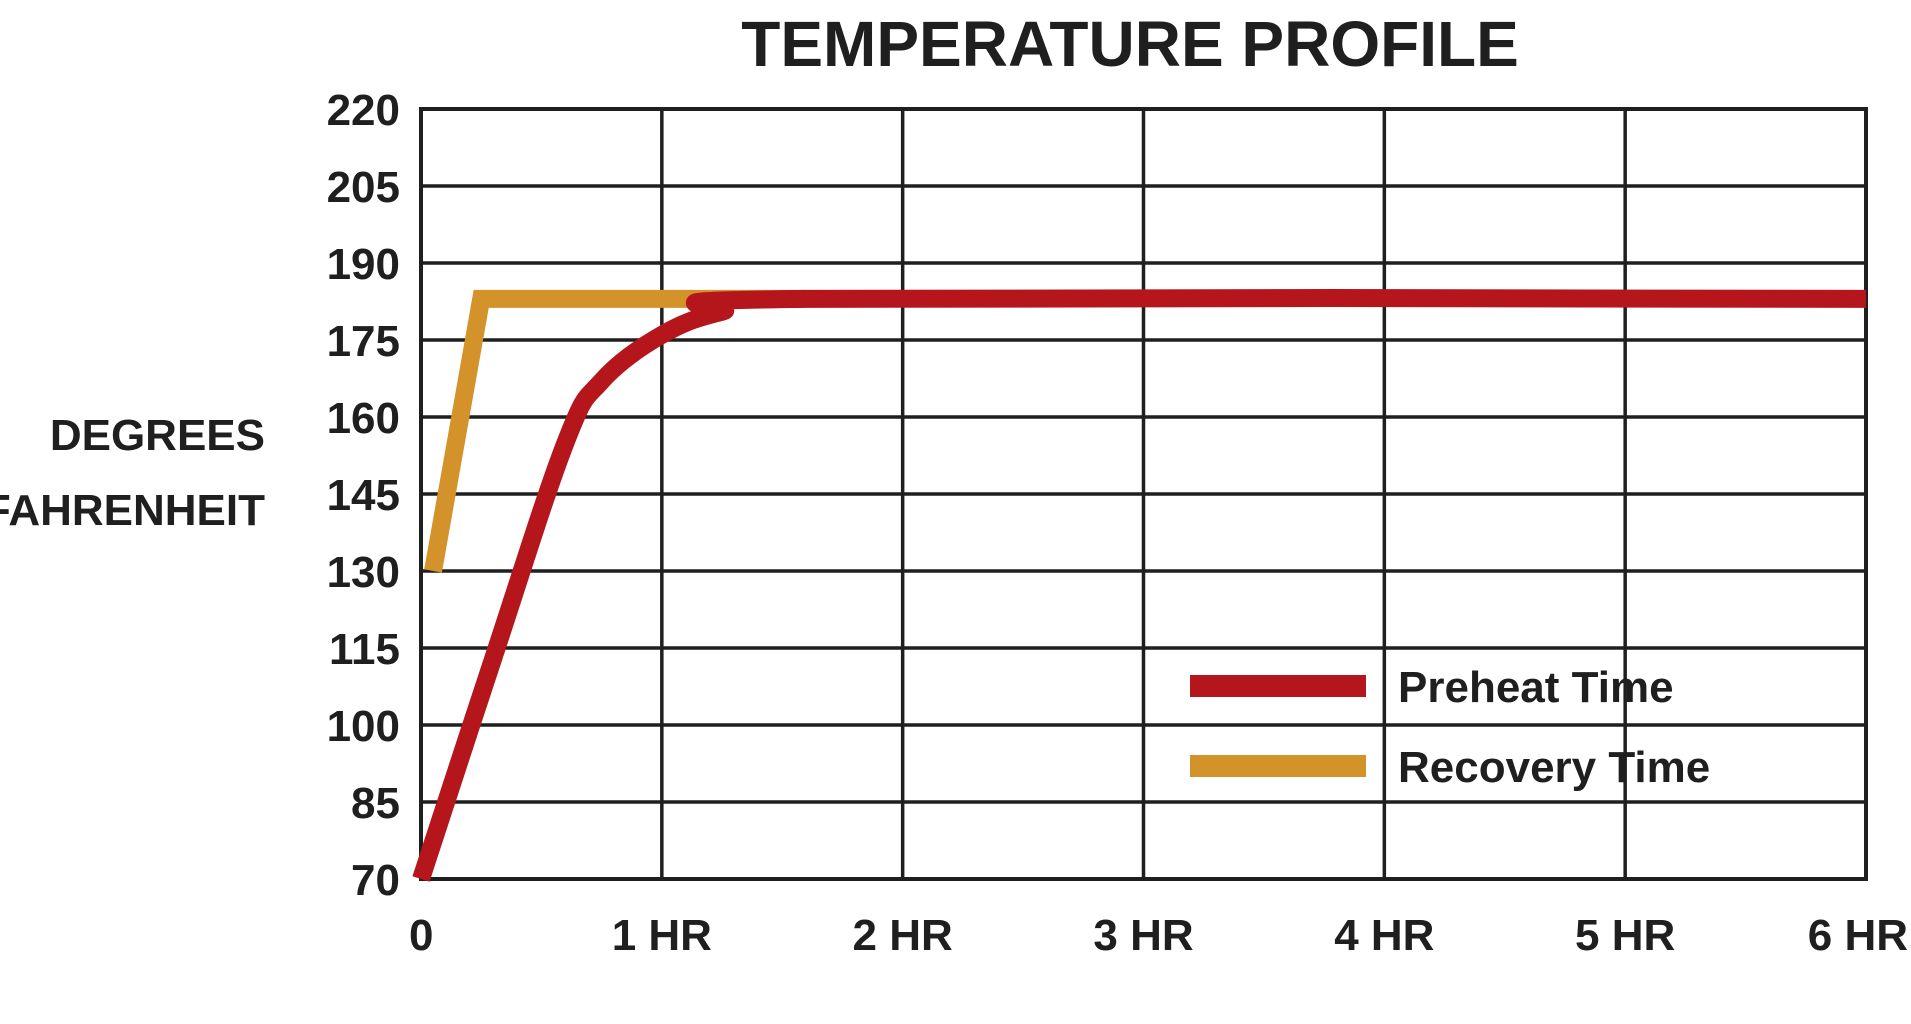 The height and width of the screenshot is (1024, 1911). Describe the element at coordinates (1384, 935) in the screenshot. I see `x-tick-label-4: 4 HR` at that location.